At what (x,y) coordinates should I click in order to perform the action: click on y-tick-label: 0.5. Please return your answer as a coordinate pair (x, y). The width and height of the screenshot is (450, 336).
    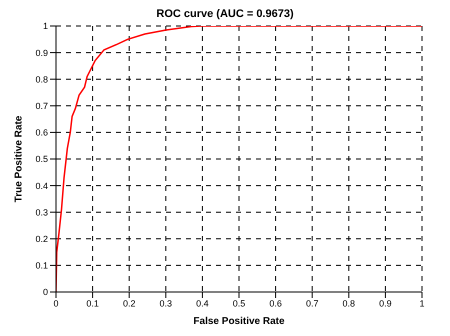
    Looking at the image, I should click on (41, 159).